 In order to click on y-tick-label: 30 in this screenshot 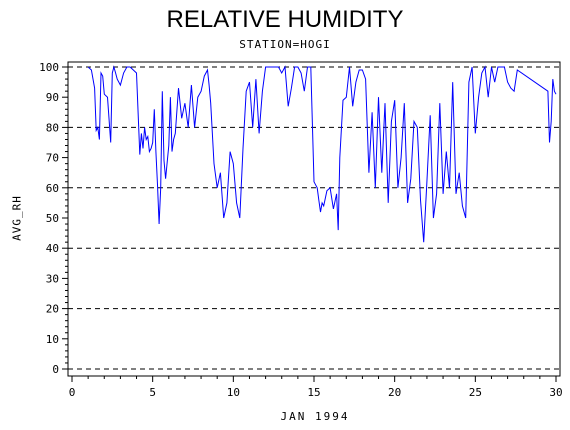, I will do `click(52, 278)`.